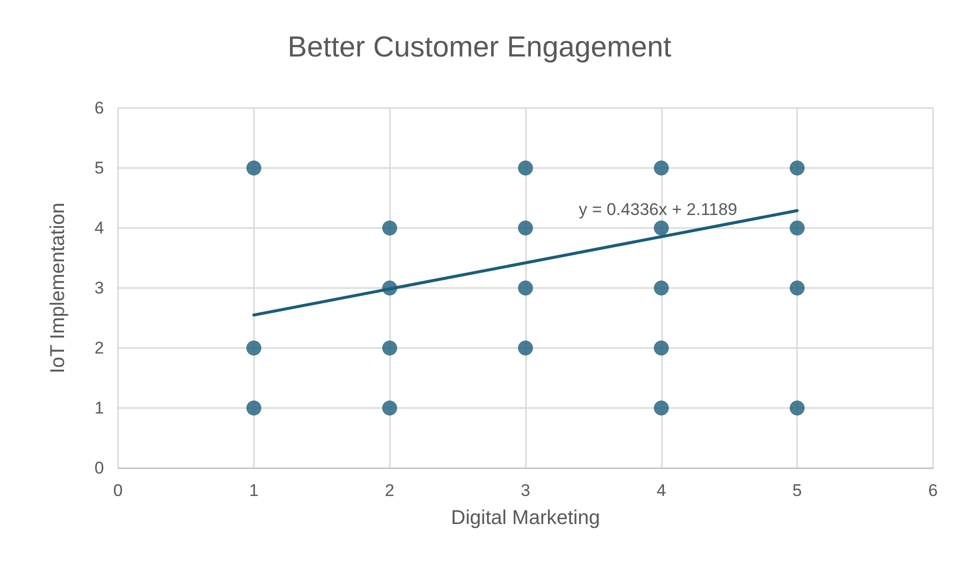 The image size is (959, 582). What do you see at coordinates (99, 468) in the screenshot?
I see `y-tick-label: 0` at bounding box center [99, 468].